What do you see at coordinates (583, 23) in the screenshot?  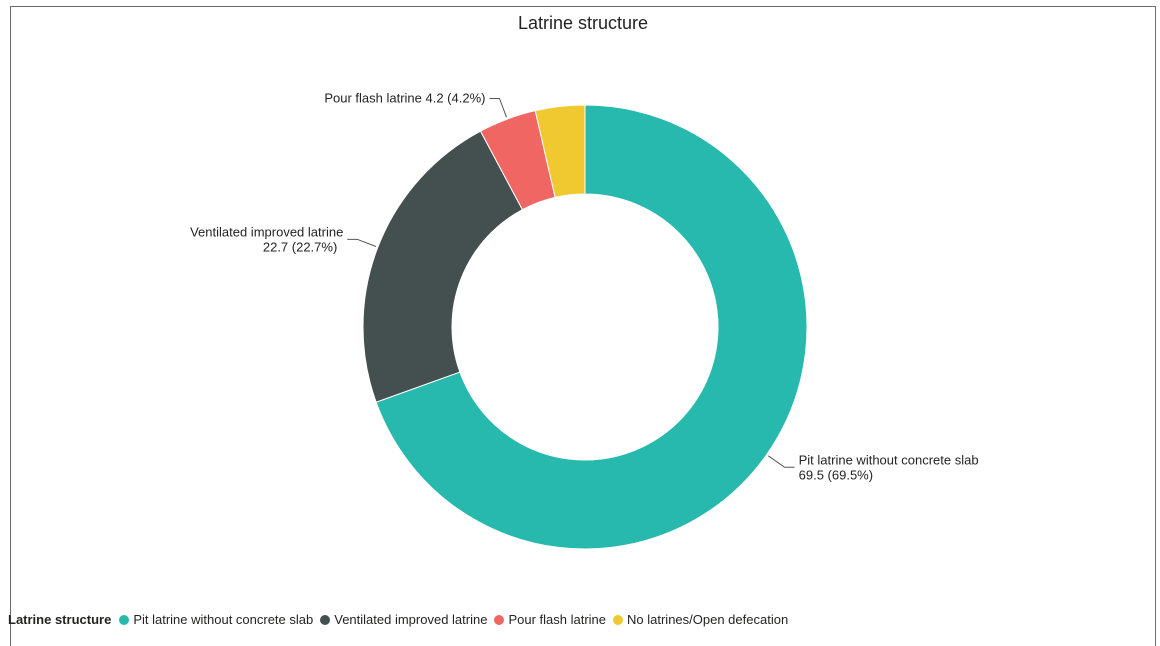 I see `chart-title: Latrine structure` at bounding box center [583, 23].